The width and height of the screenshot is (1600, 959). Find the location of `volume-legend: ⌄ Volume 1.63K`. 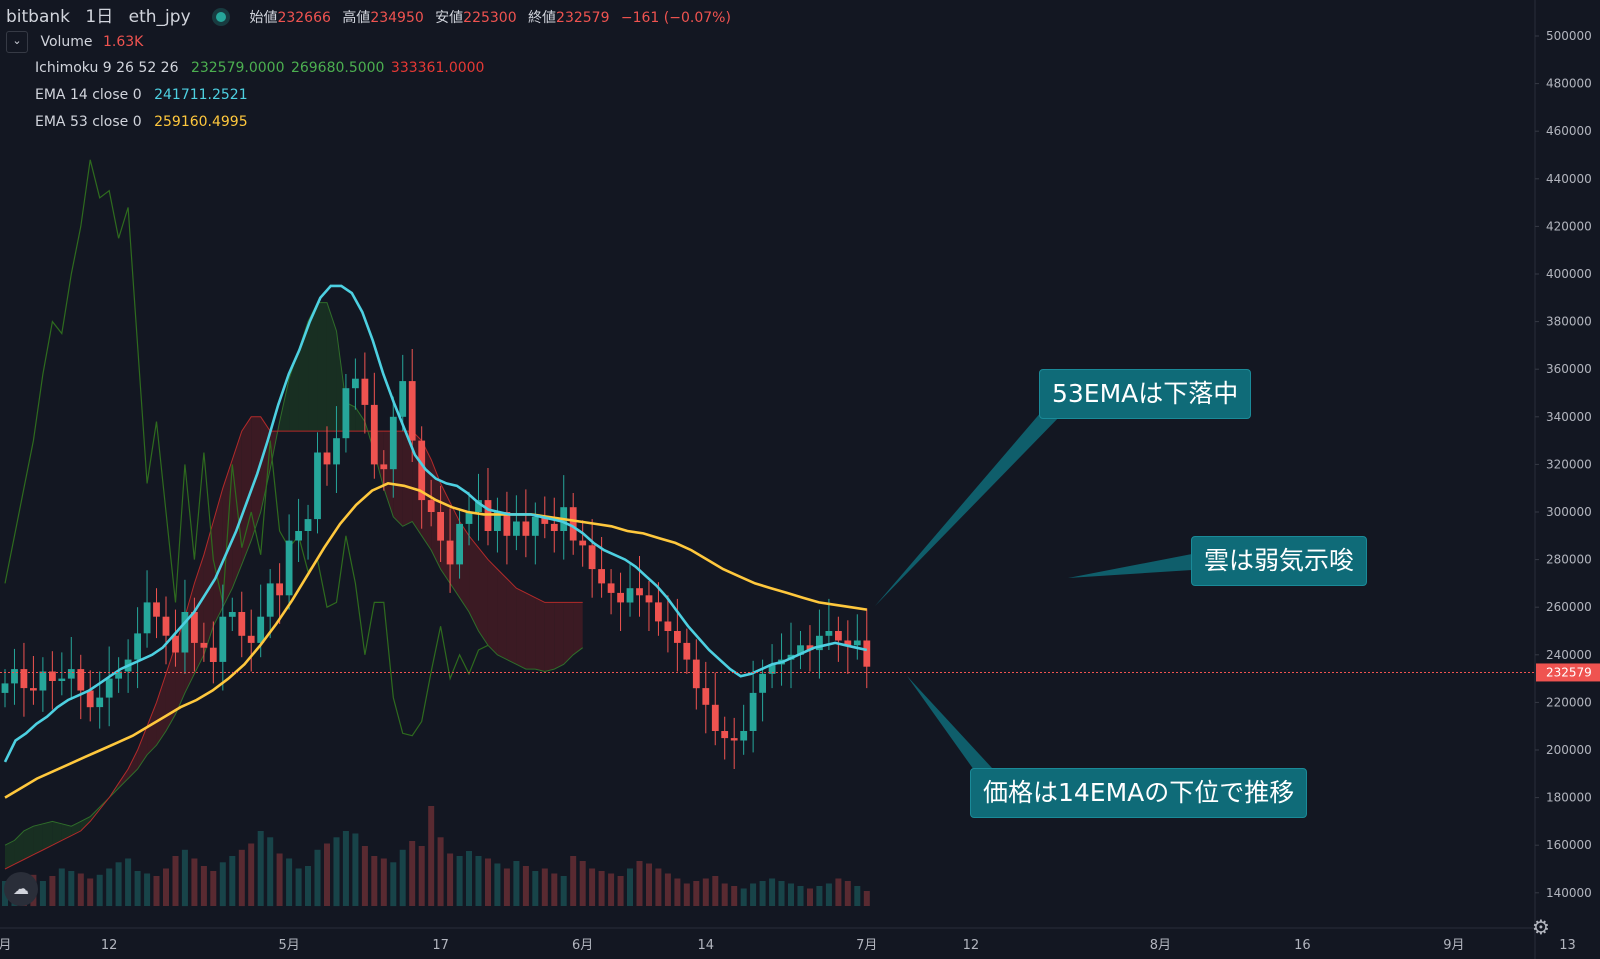

volume-legend: ⌄ Volume 1.63K is located at coordinates (74, 42).